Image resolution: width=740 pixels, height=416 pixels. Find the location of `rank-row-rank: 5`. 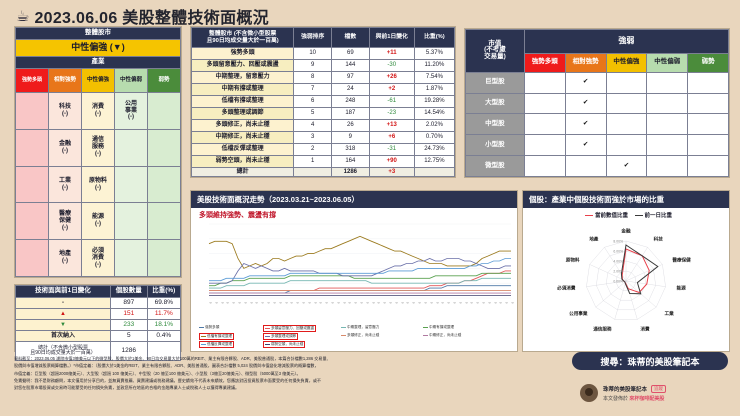

rank-row-rank: 5 is located at coordinates (313, 113).